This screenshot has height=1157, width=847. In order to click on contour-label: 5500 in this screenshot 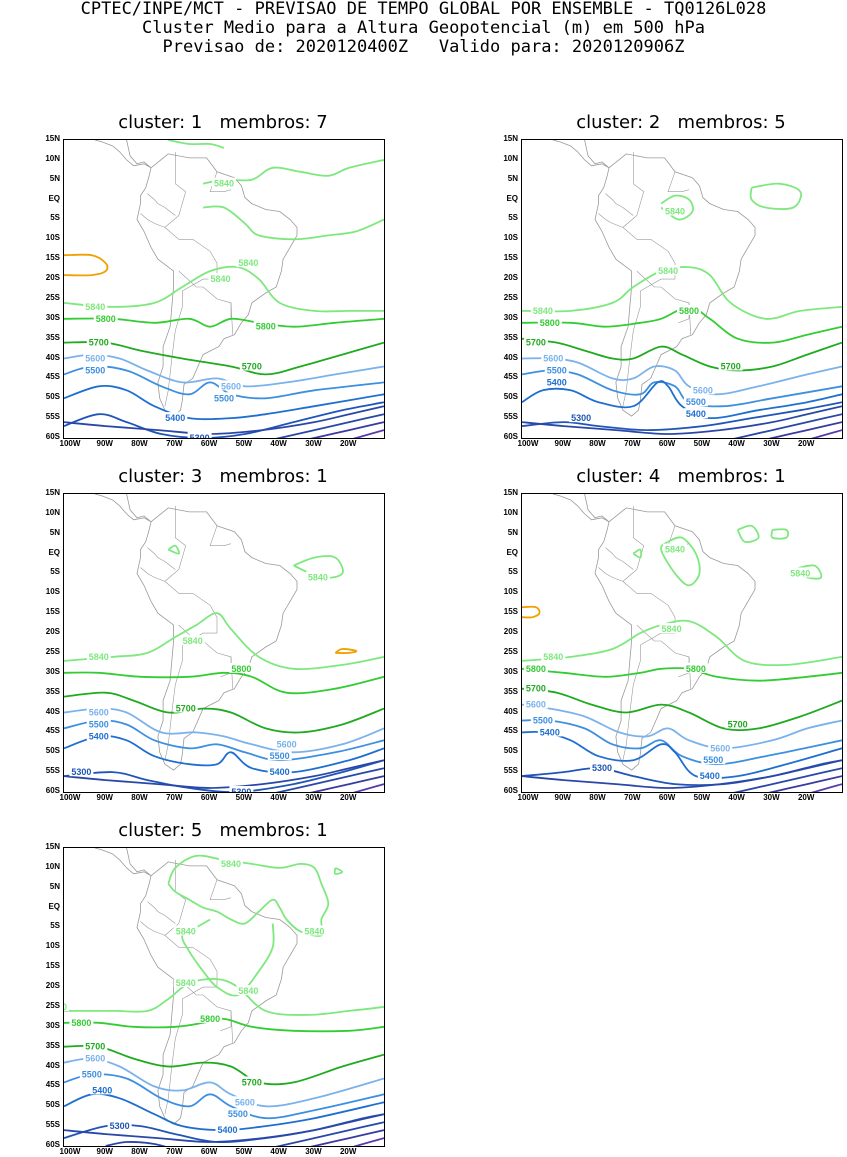, I will do `click(91, 1073)`.